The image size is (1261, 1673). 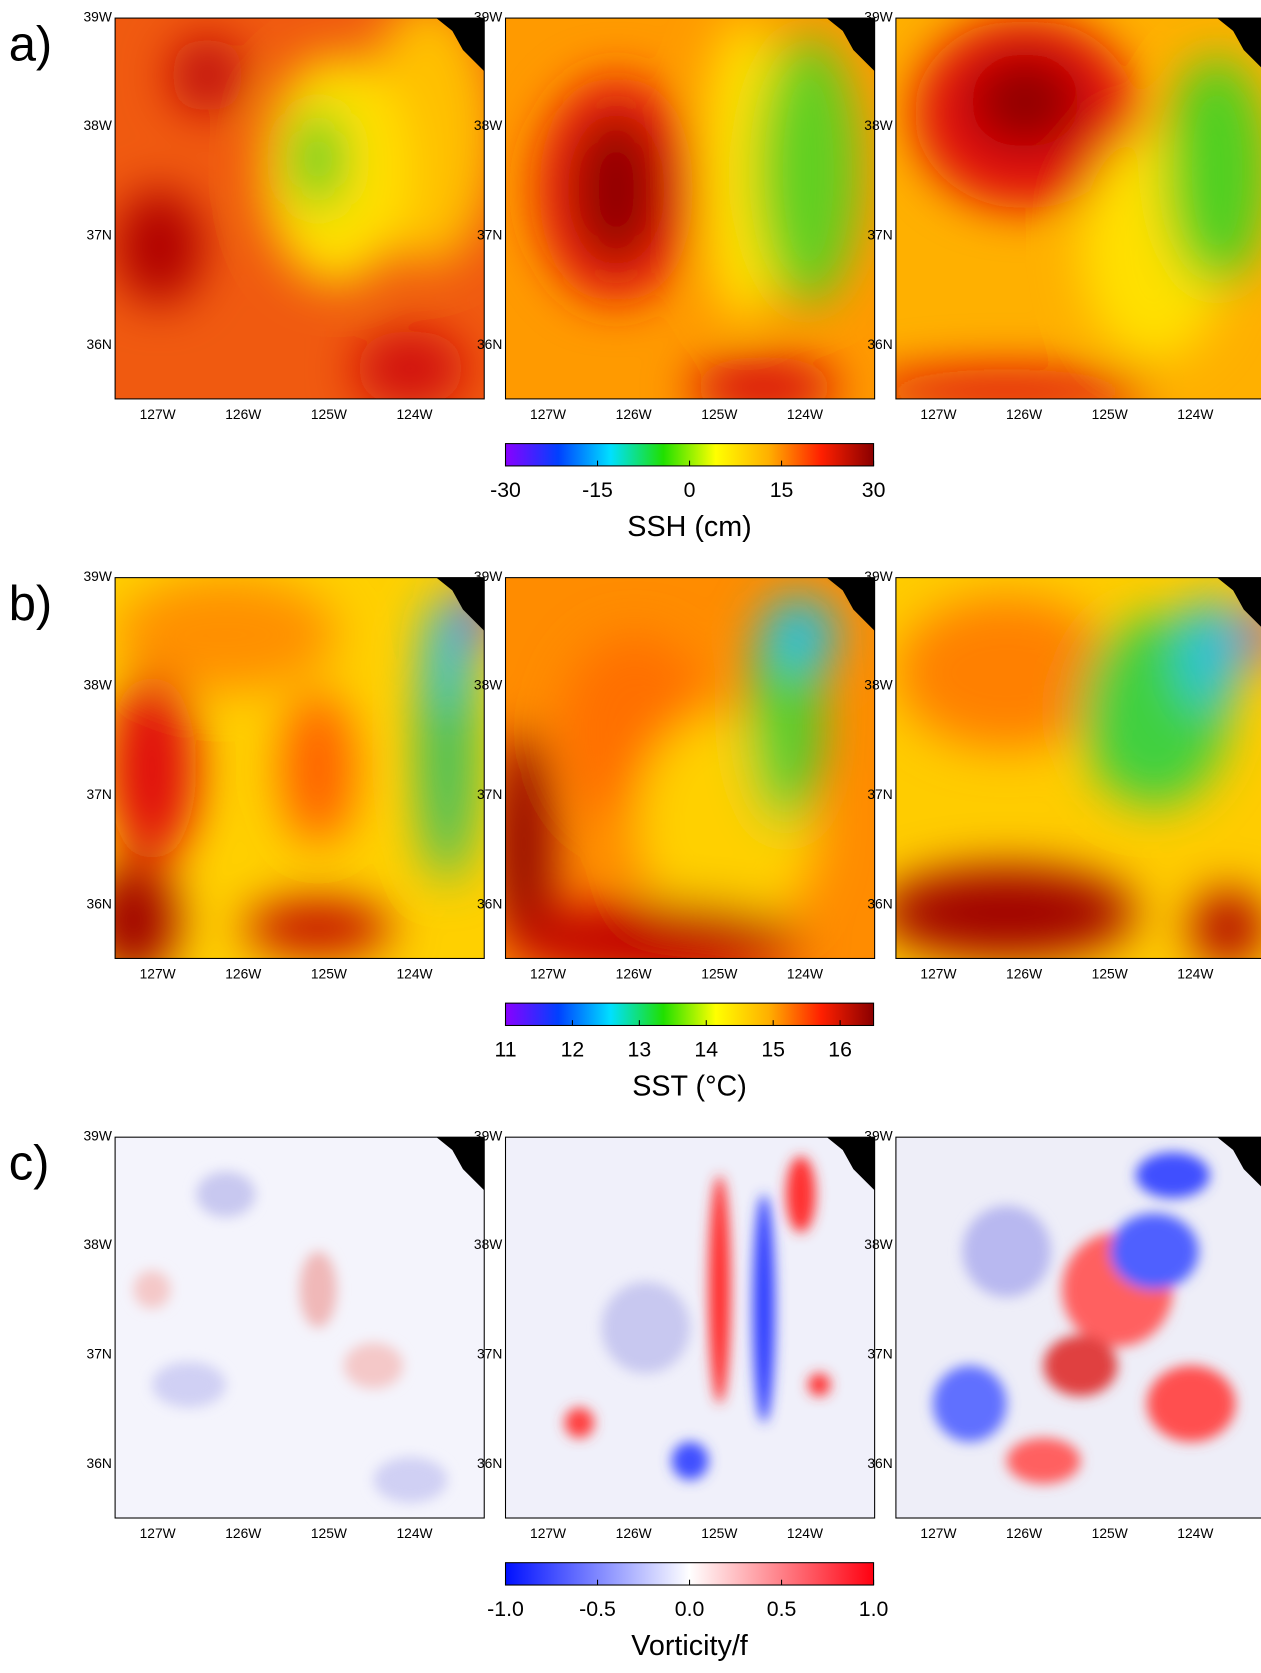 I want to click on colorbar, so click(x=689, y=1014).